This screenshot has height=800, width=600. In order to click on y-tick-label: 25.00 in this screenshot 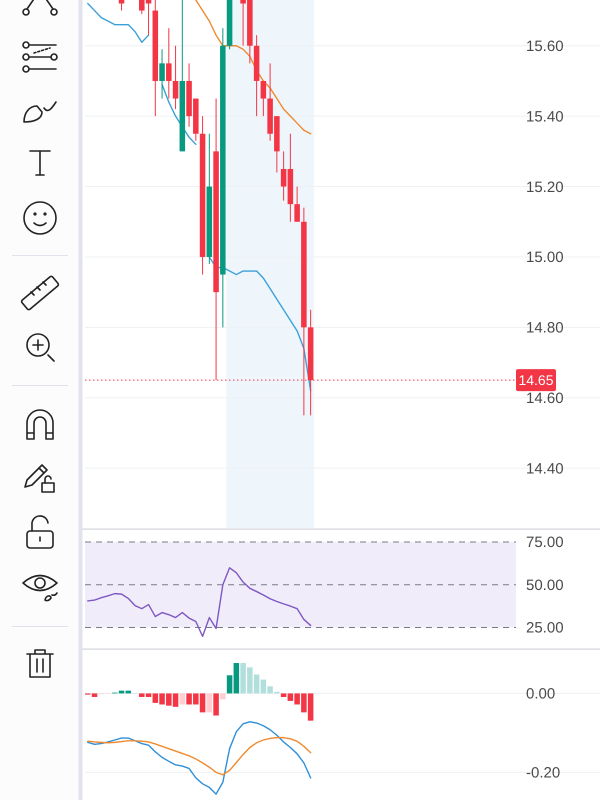, I will do `click(545, 628)`.